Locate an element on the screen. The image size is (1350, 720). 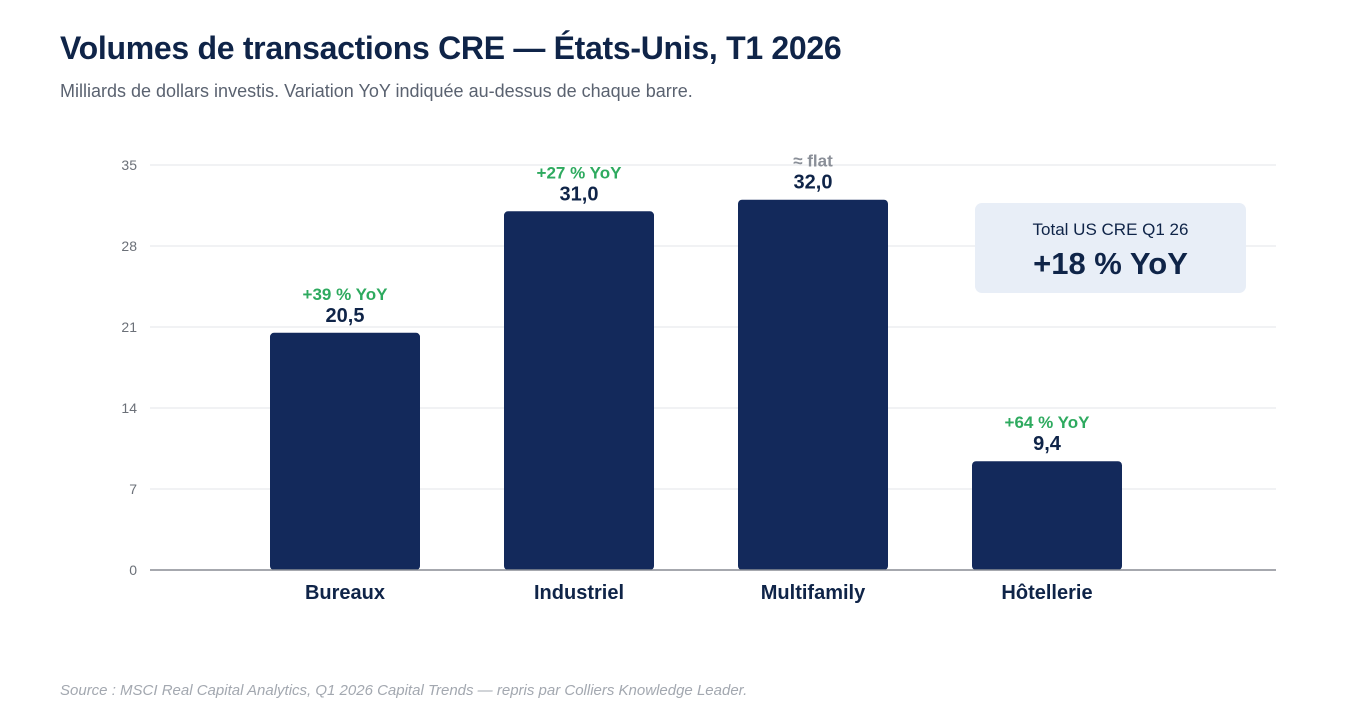
bar-yoy-label: +39 % YoY is located at coordinates (346, 294).